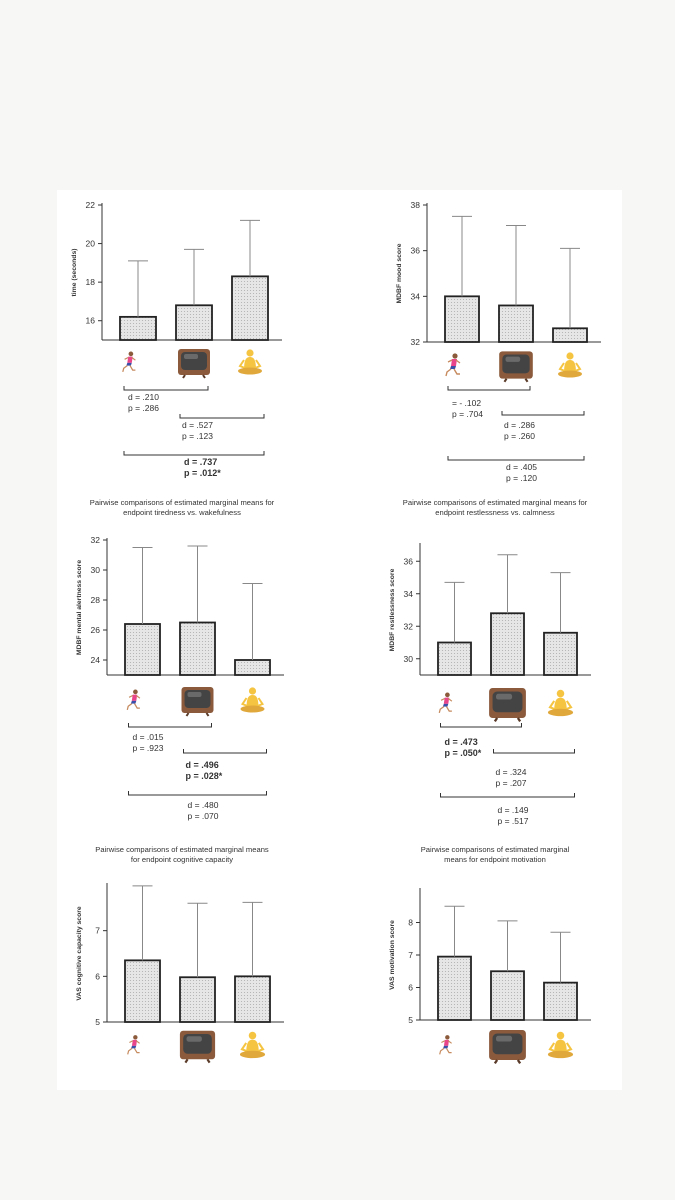  What do you see at coordinates (519, 436) in the screenshot?
I see `p-value-label: p = .260` at bounding box center [519, 436].